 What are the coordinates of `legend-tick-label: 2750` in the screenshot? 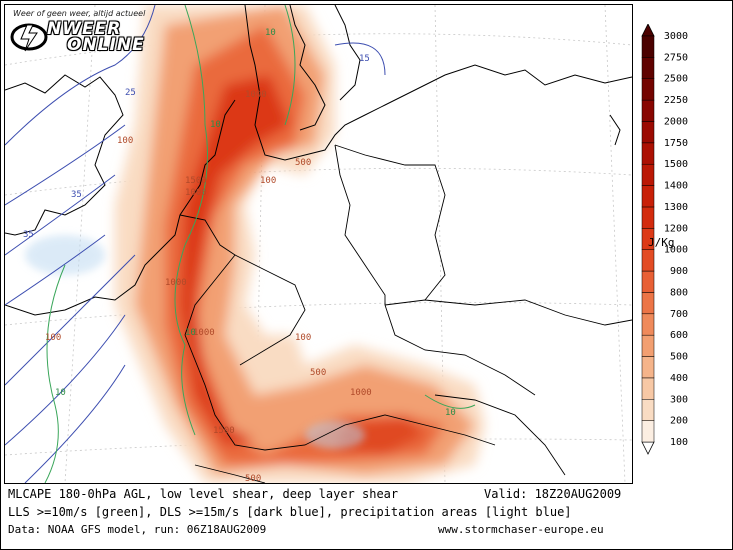 It's located at (676, 57).